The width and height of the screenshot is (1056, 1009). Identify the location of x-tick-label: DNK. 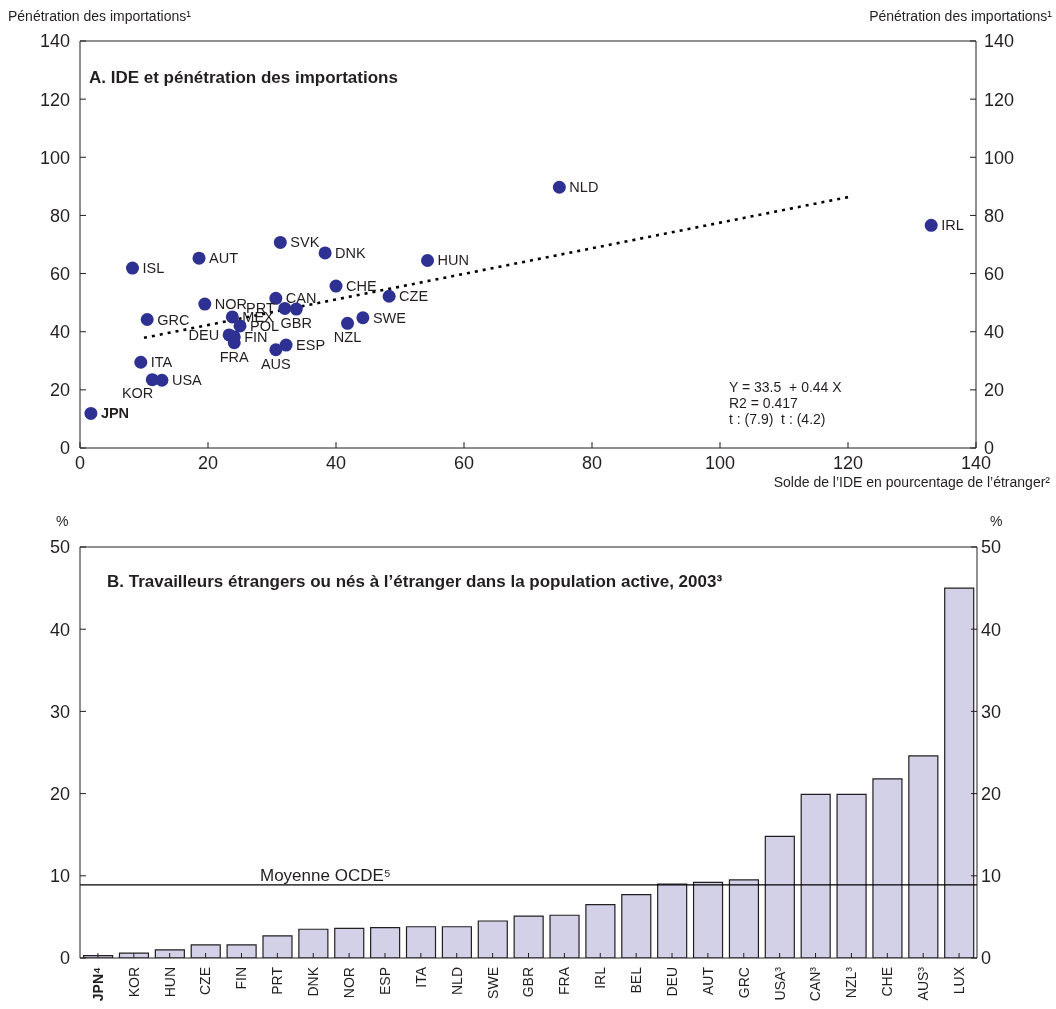
(313, 981).